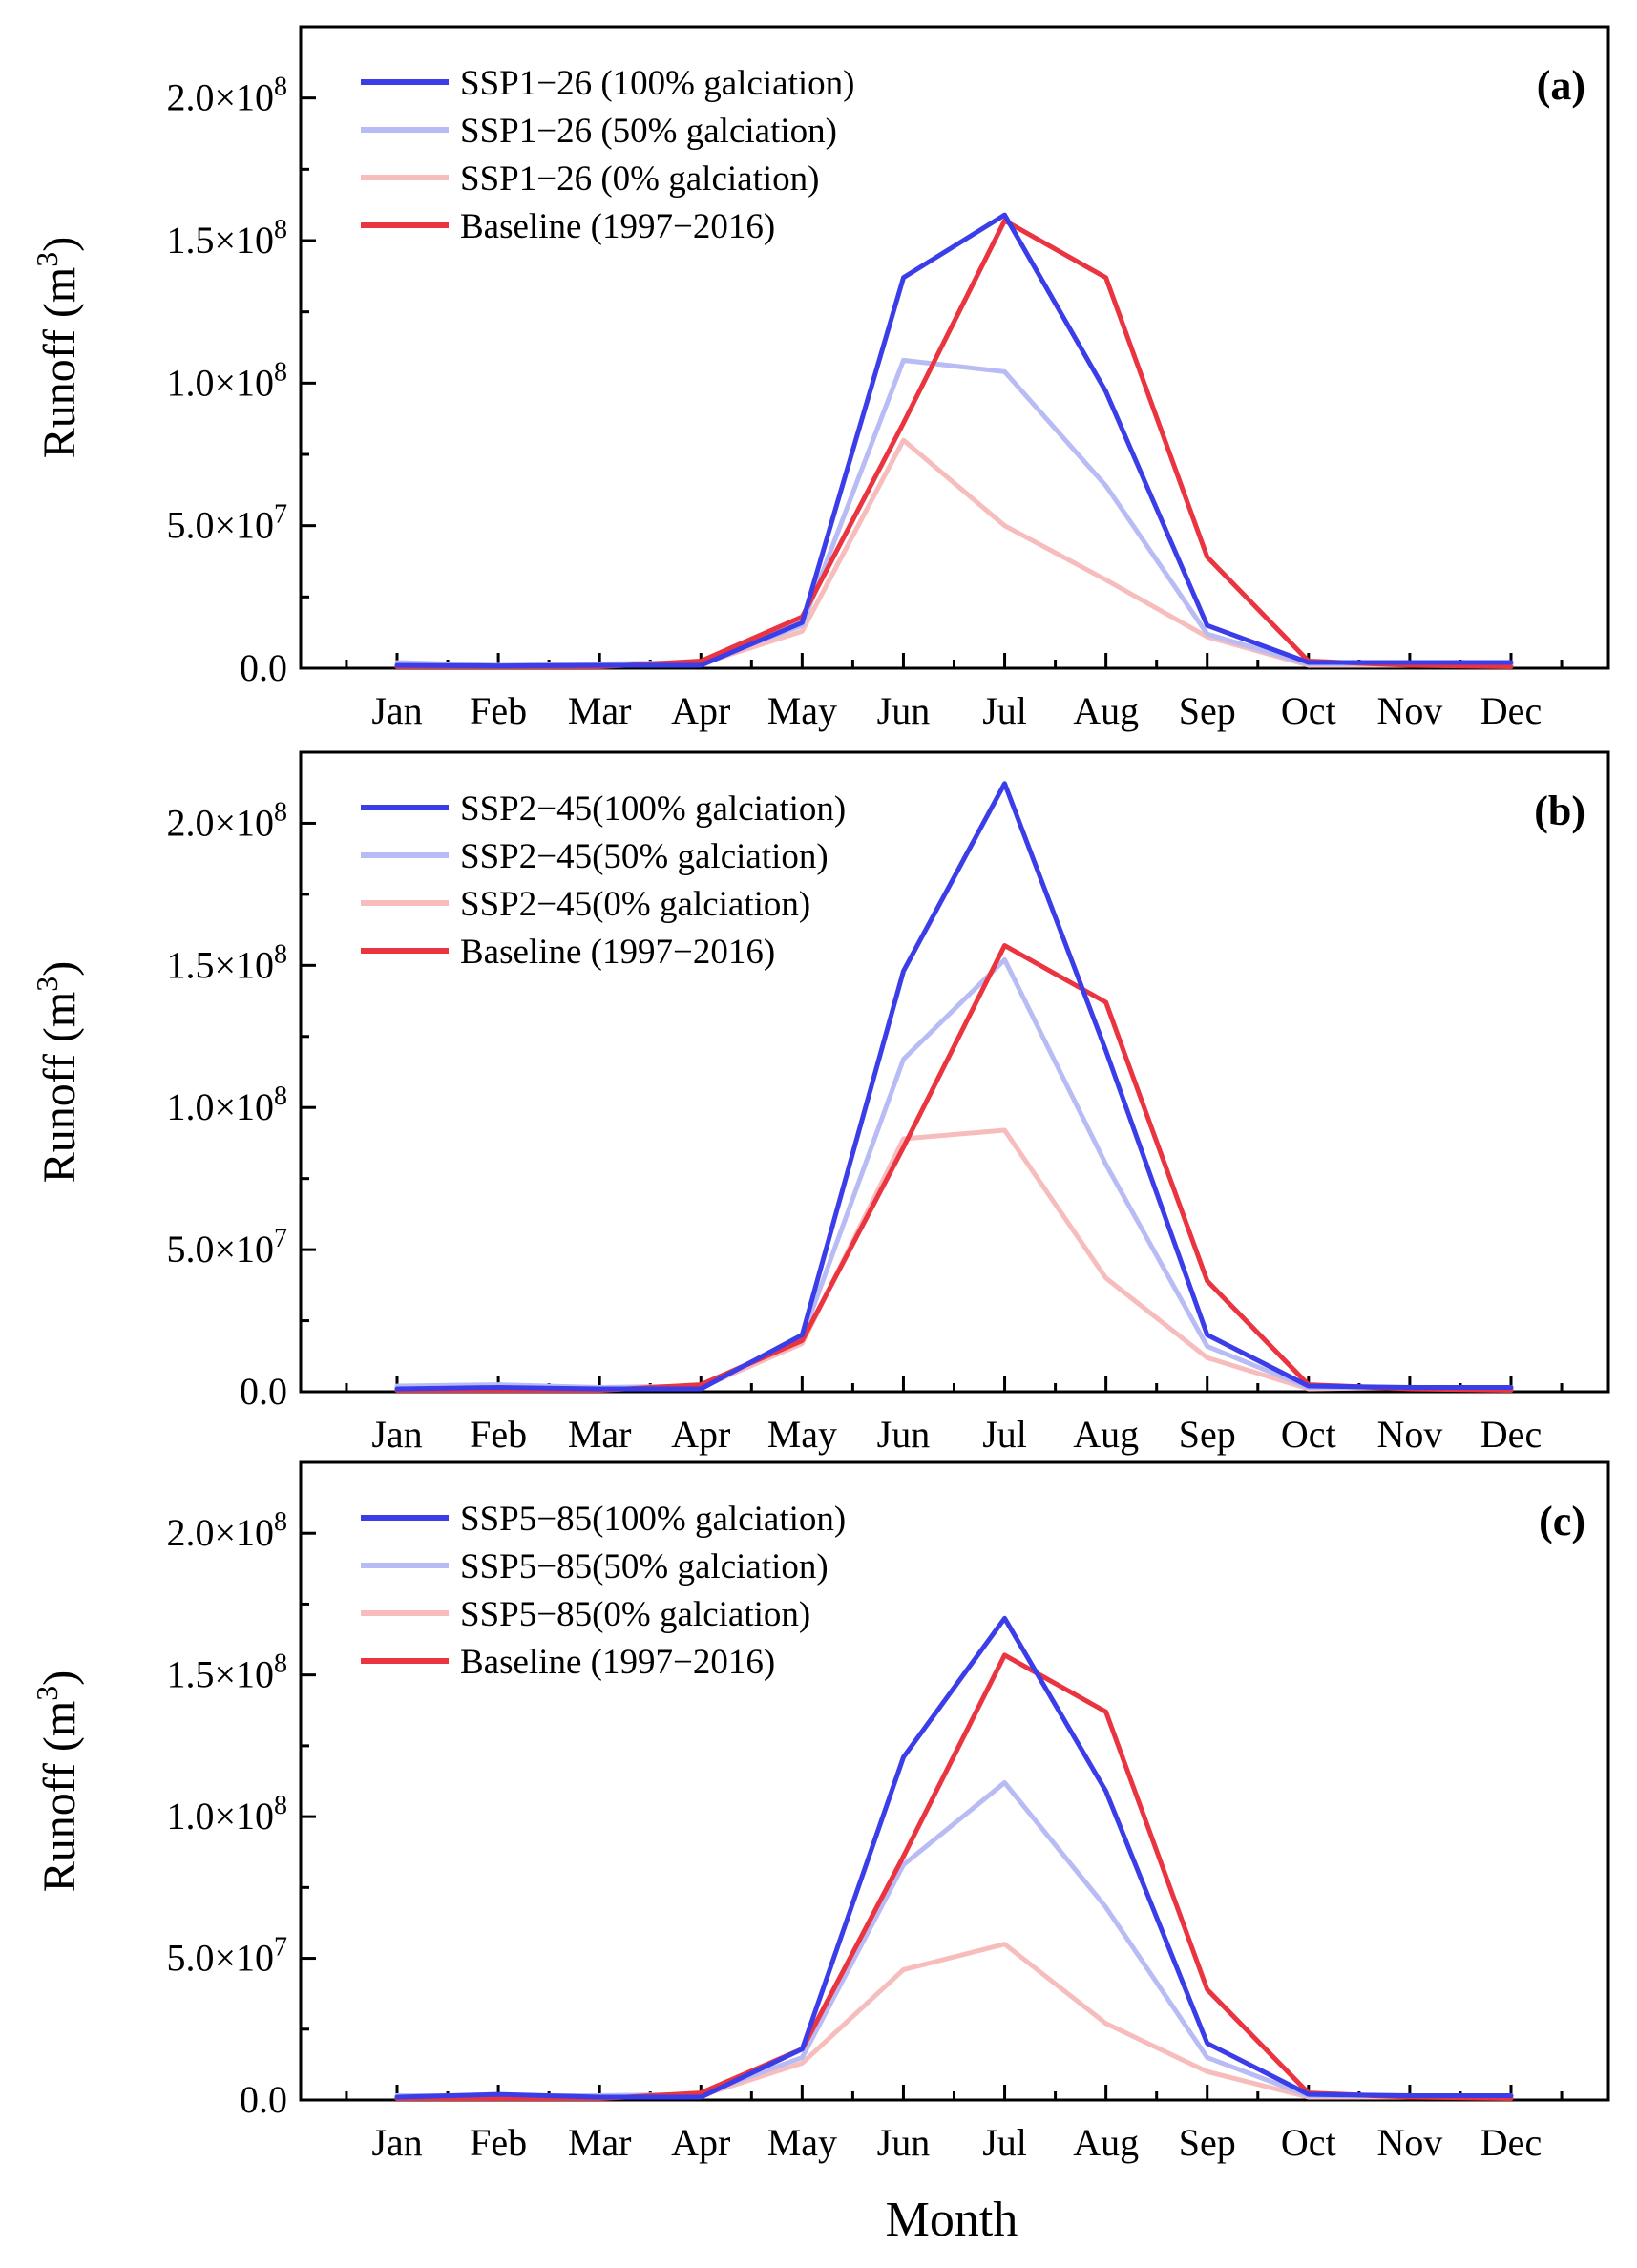 This screenshot has height=2268, width=1637. I want to click on panel-label: (c), so click(1562, 1521).